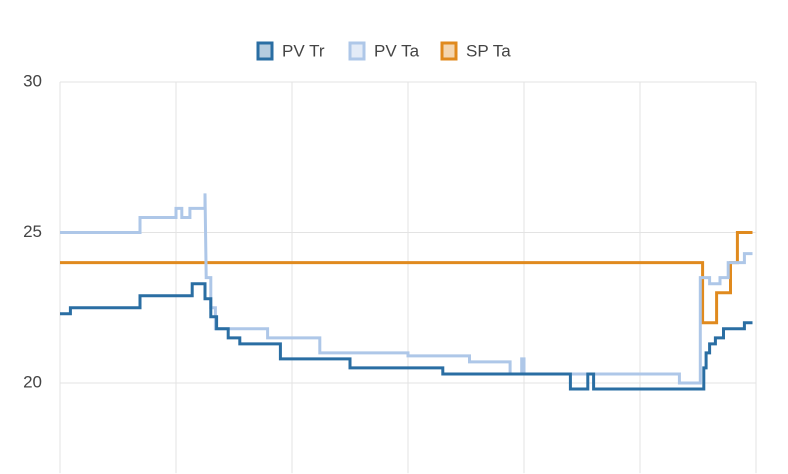 This screenshot has width=788, height=474. Describe the element at coordinates (397, 50) in the screenshot. I see `legend-label: PV Ta` at that location.